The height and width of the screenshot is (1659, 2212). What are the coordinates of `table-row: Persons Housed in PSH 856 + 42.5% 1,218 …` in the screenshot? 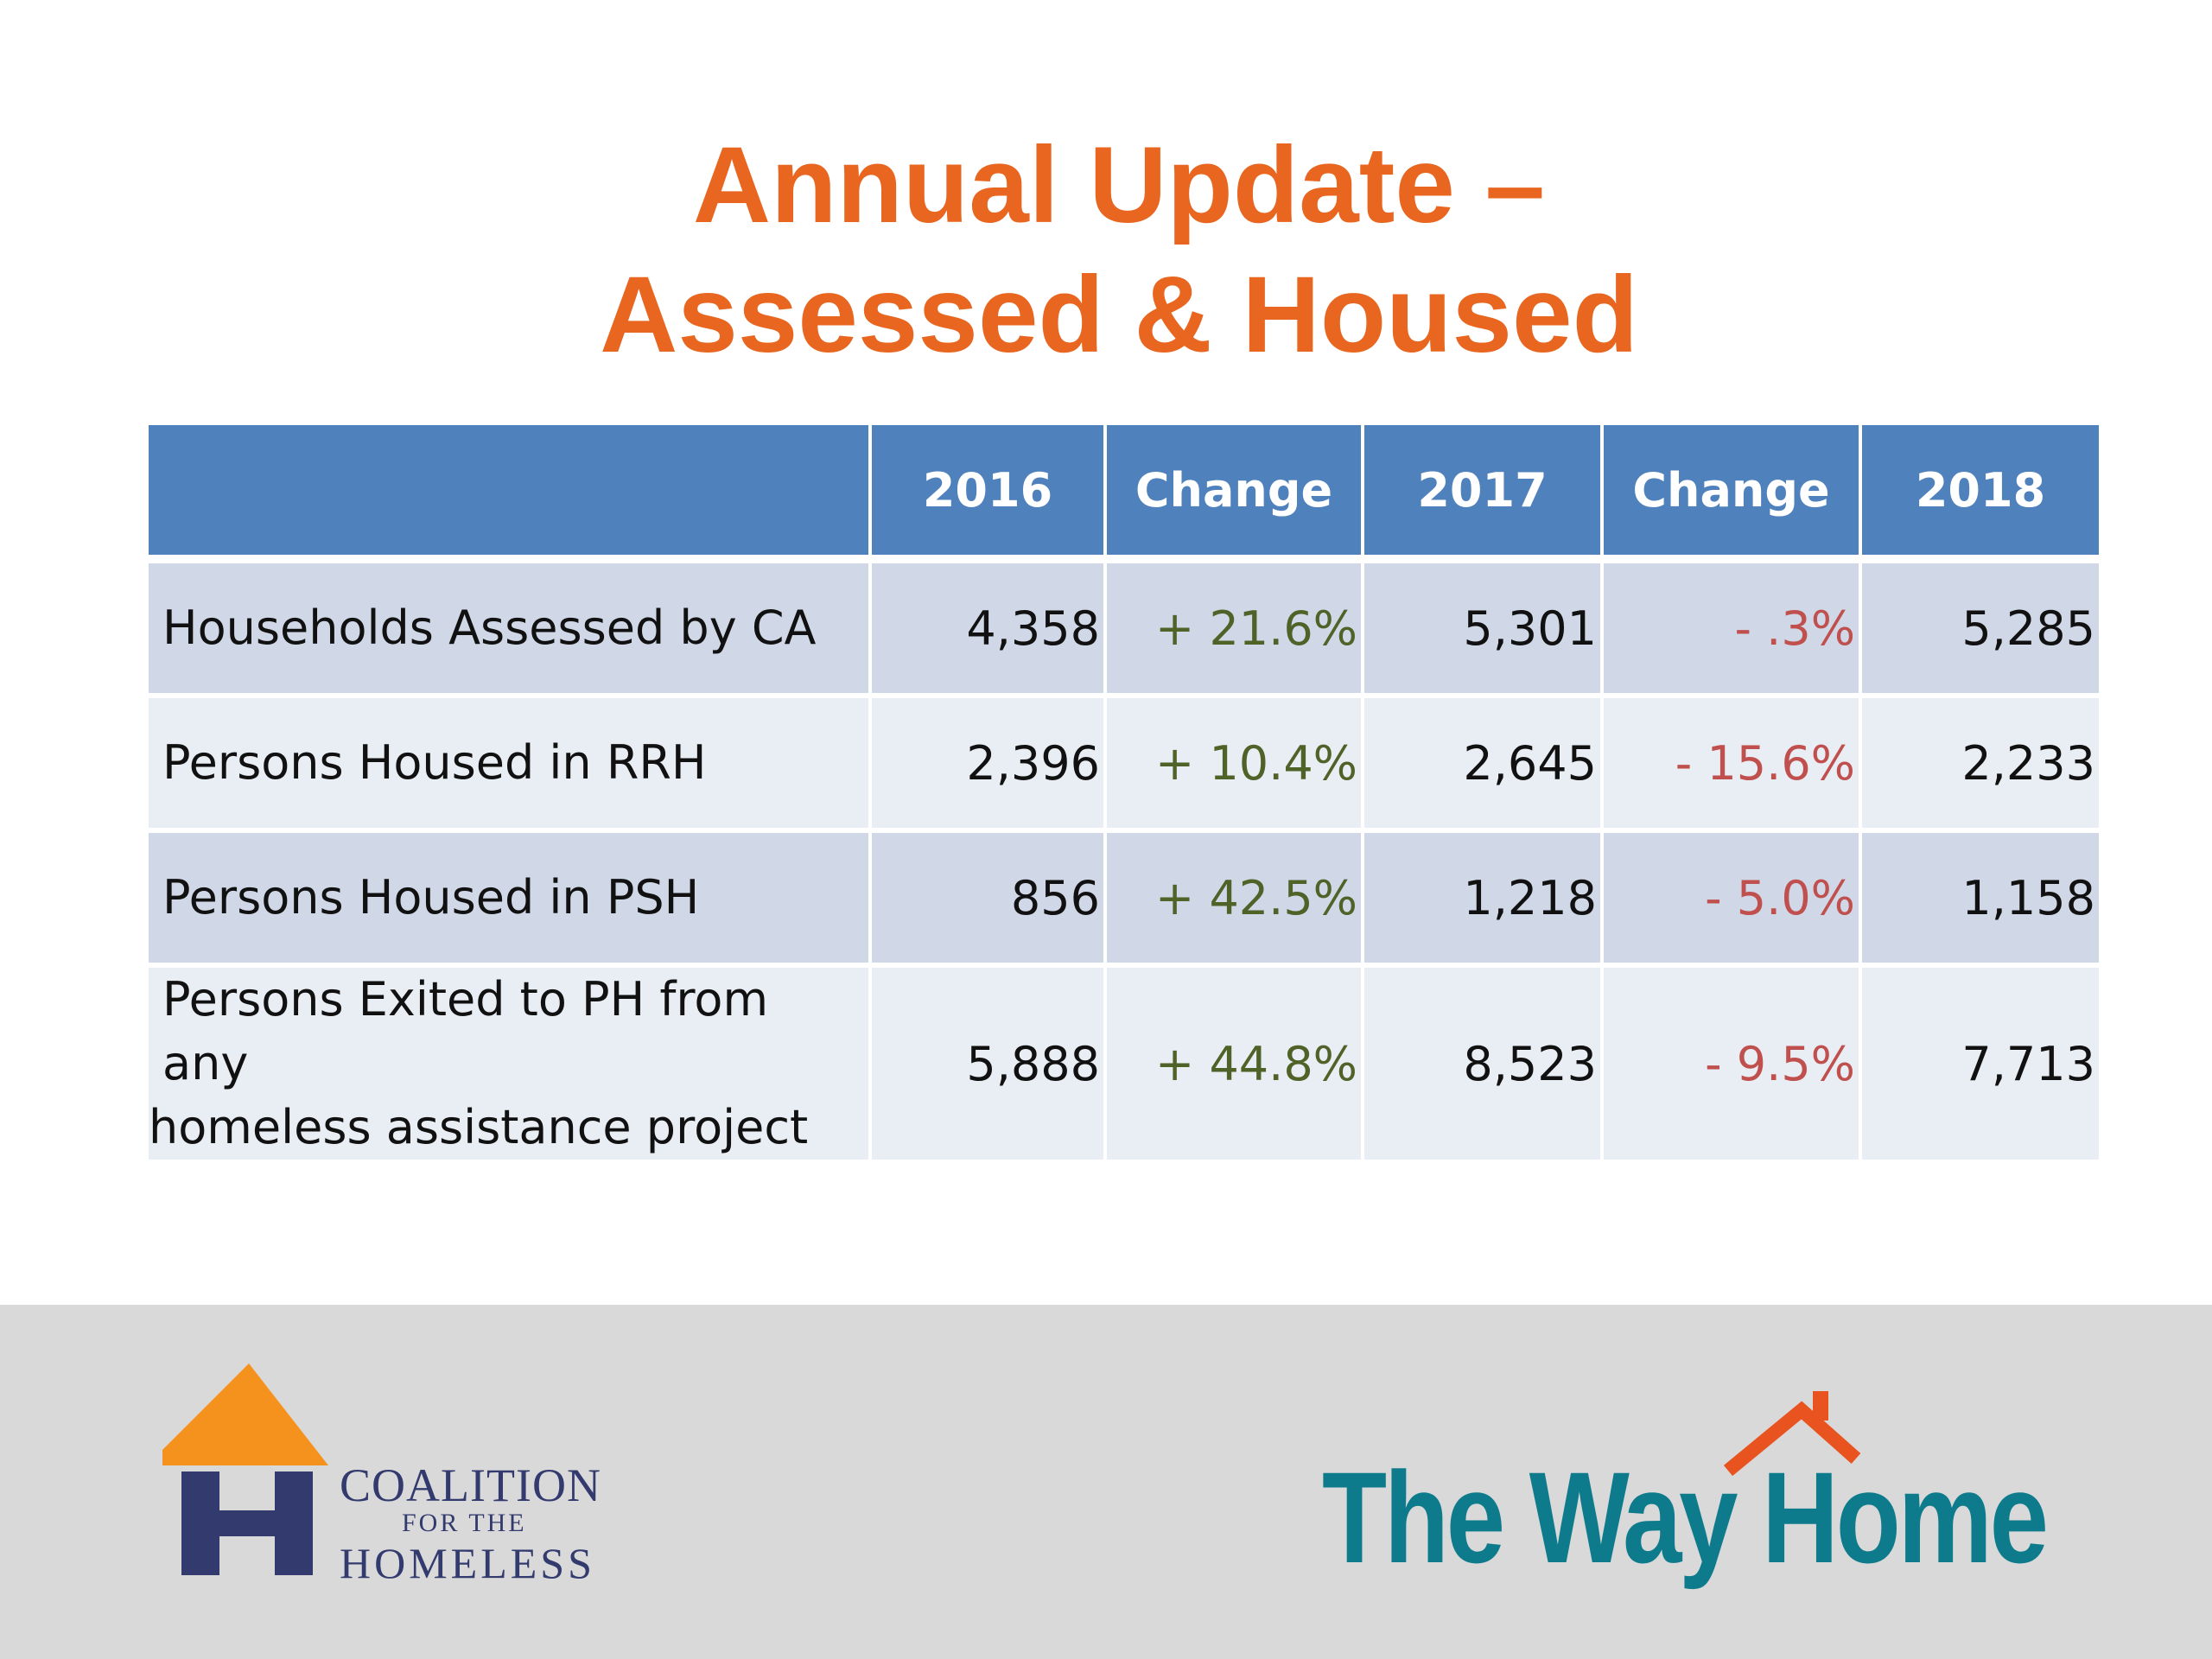 It's located at (1124, 899).